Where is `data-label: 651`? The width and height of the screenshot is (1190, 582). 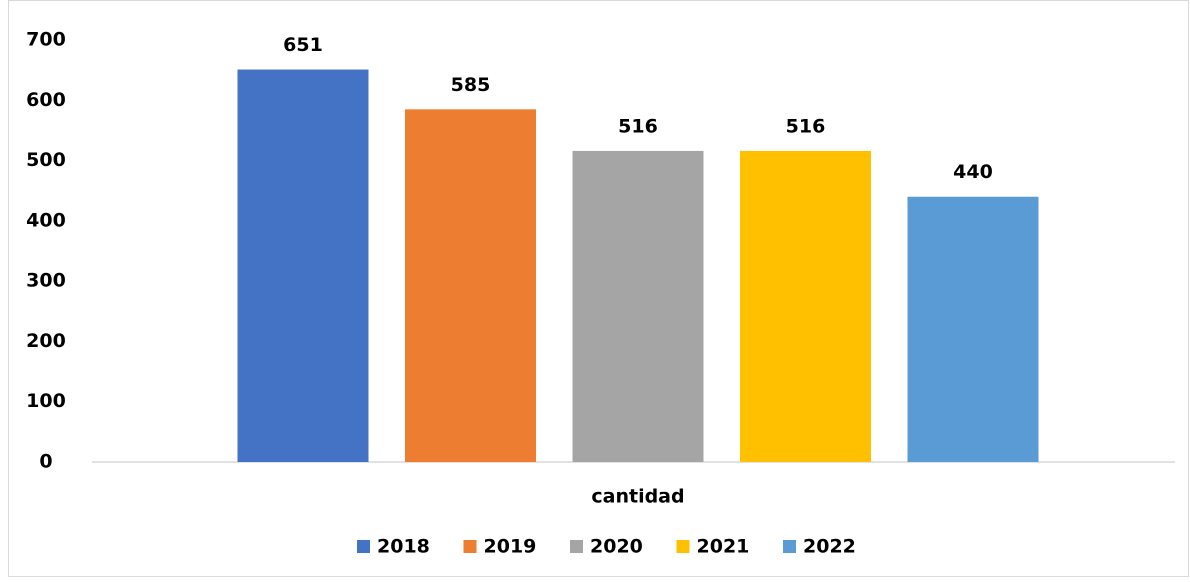
data-label: 651 is located at coordinates (303, 45).